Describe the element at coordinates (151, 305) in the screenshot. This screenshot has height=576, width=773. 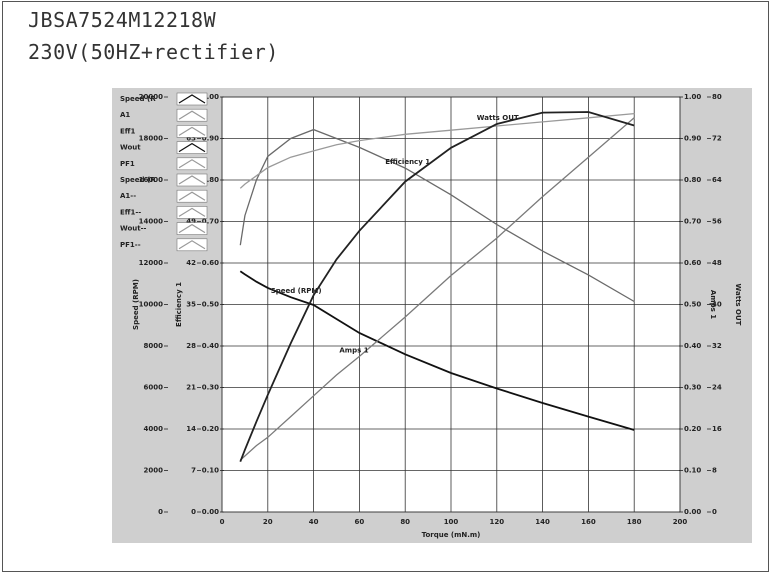
I see `y-tick-label: 10000` at that location.